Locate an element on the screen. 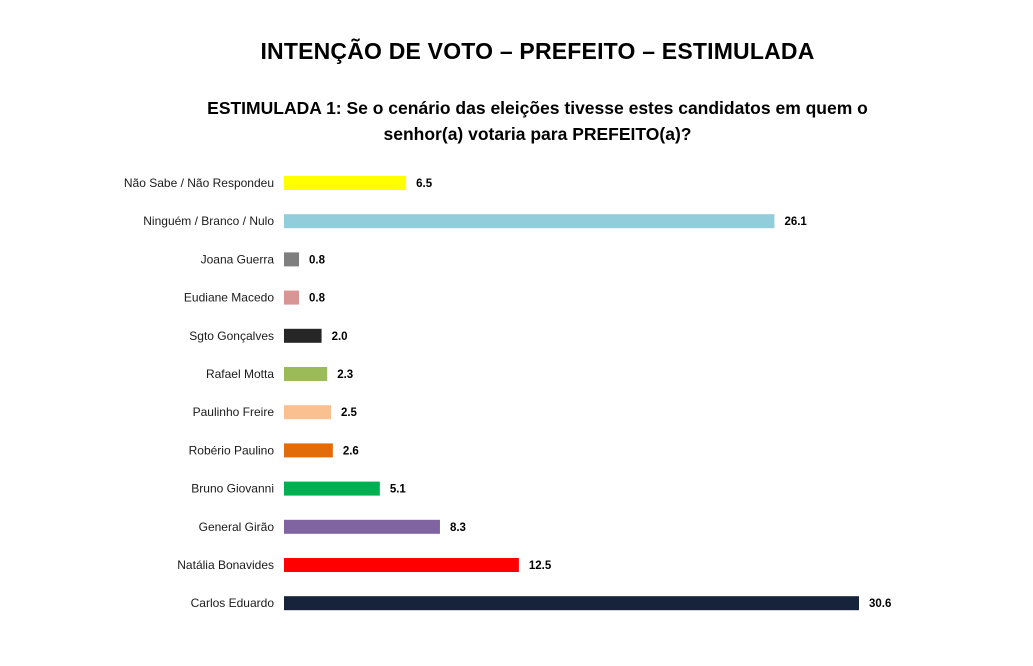 The width and height of the screenshot is (1033, 666). category-label: Carlos Eduardo is located at coordinates (233, 603).